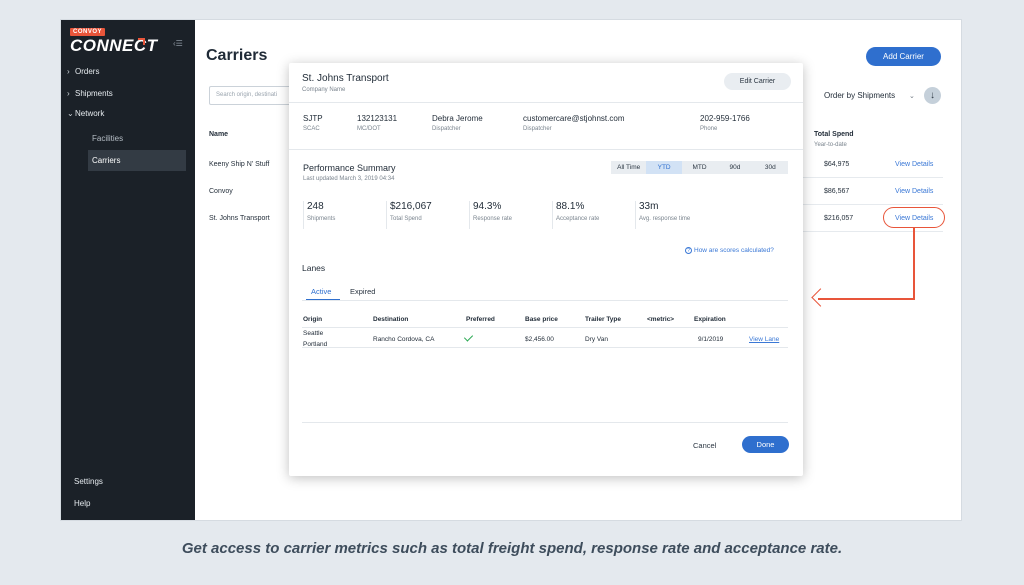  I want to click on company-name: St. Johns Transport, so click(345, 78).